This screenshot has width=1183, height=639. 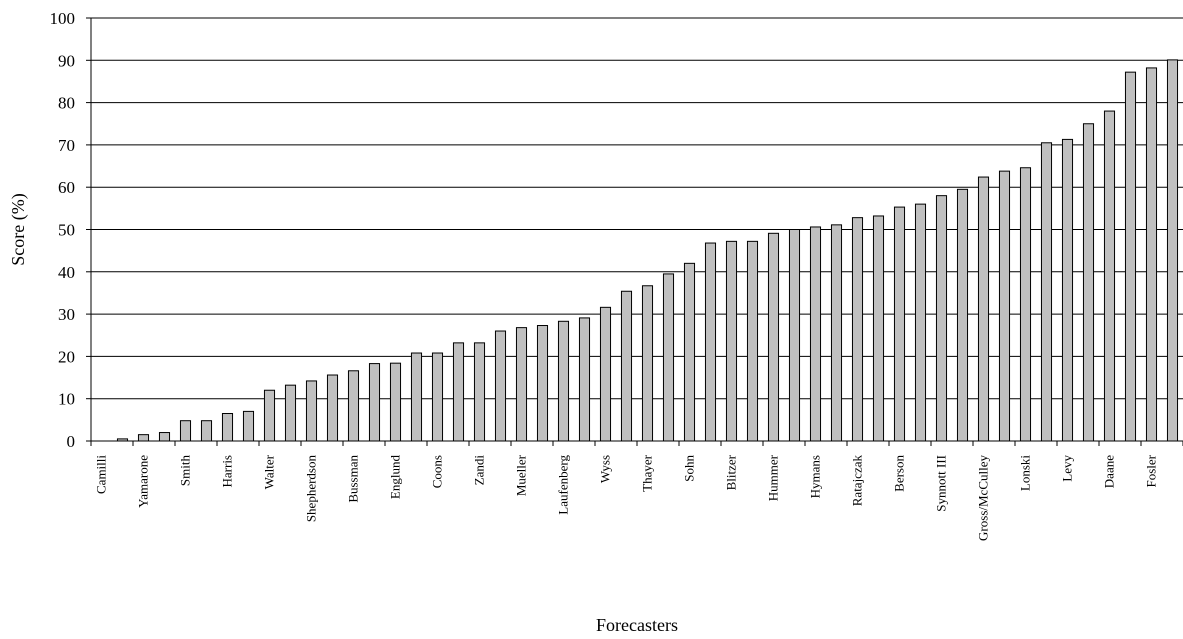 I want to click on y-tick-label: 10, so click(x=66, y=399).